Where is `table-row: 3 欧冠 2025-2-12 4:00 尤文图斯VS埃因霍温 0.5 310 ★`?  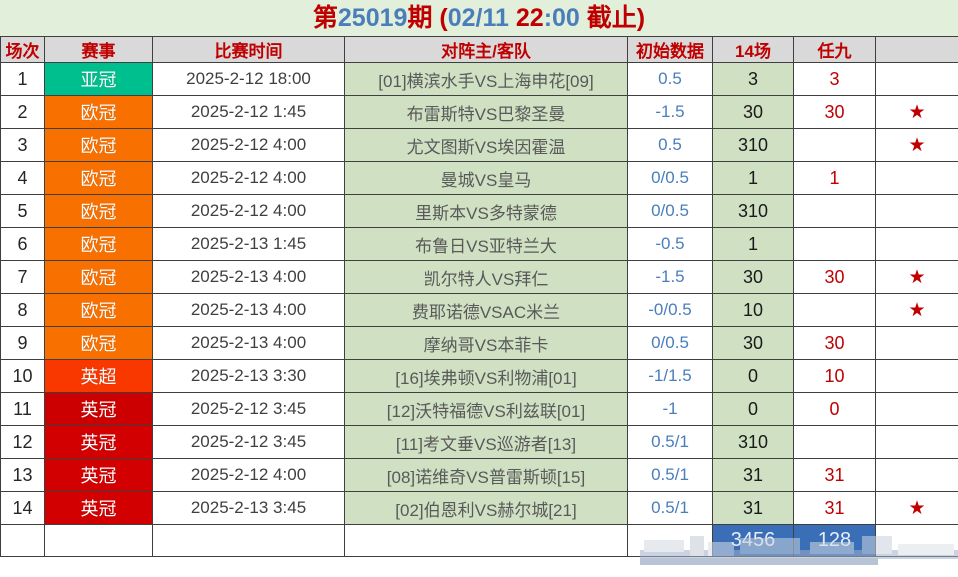 table-row: 3 欧冠 2025-2-12 4:00 尤文图斯VS埃因霍温 0.5 310 ★ is located at coordinates (479, 145).